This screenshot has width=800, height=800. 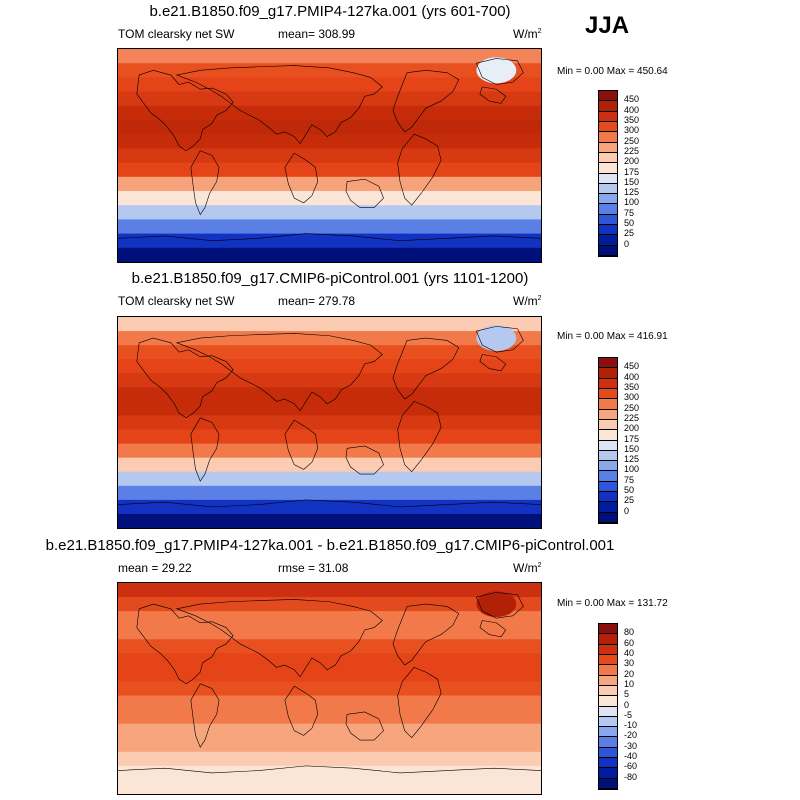 I want to click on colorbar-tick-label: -30, so click(x=631, y=745).